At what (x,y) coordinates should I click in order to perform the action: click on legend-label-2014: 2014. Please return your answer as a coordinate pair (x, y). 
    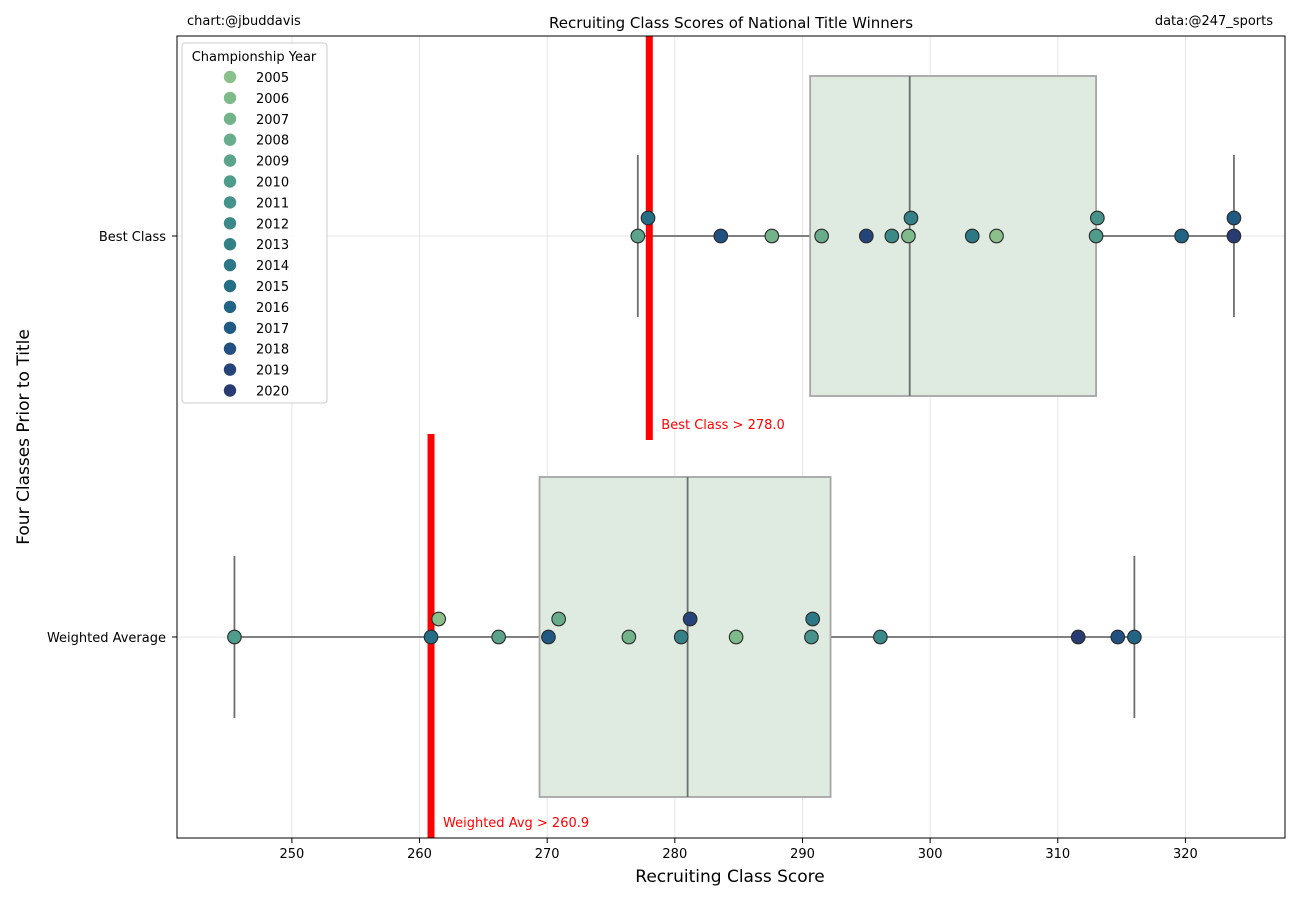
    Looking at the image, I should click on (272, 266).